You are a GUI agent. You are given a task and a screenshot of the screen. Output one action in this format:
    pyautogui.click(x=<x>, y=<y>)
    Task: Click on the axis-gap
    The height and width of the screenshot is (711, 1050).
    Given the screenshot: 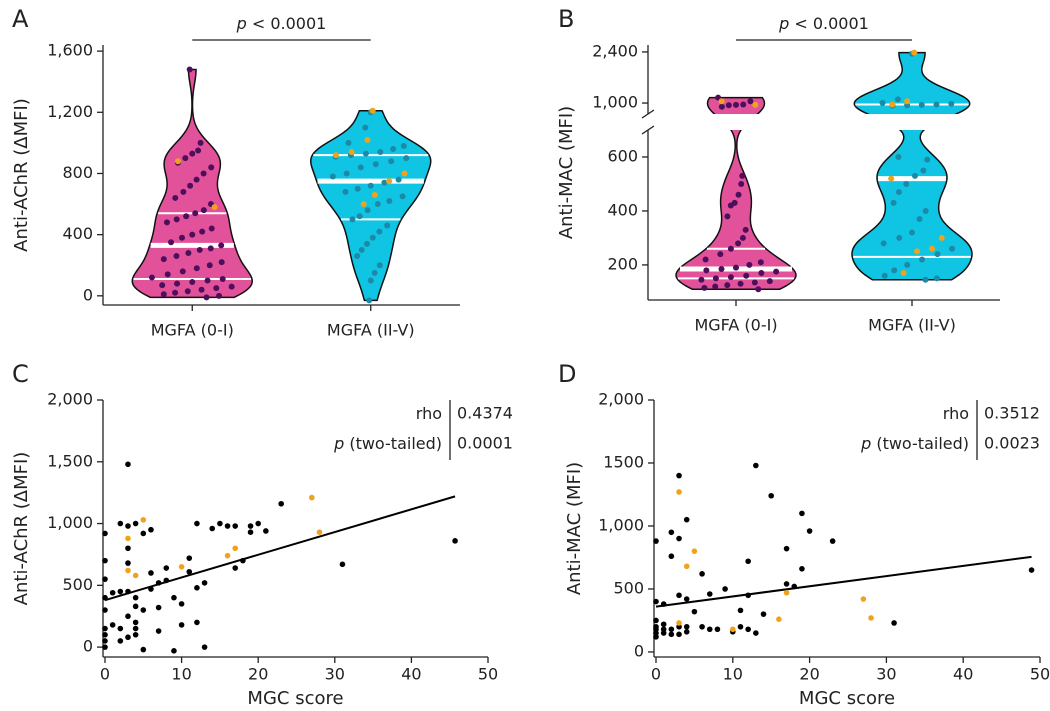 What is the action you would take?
    pyautogui.click(x=912, y=122)
    